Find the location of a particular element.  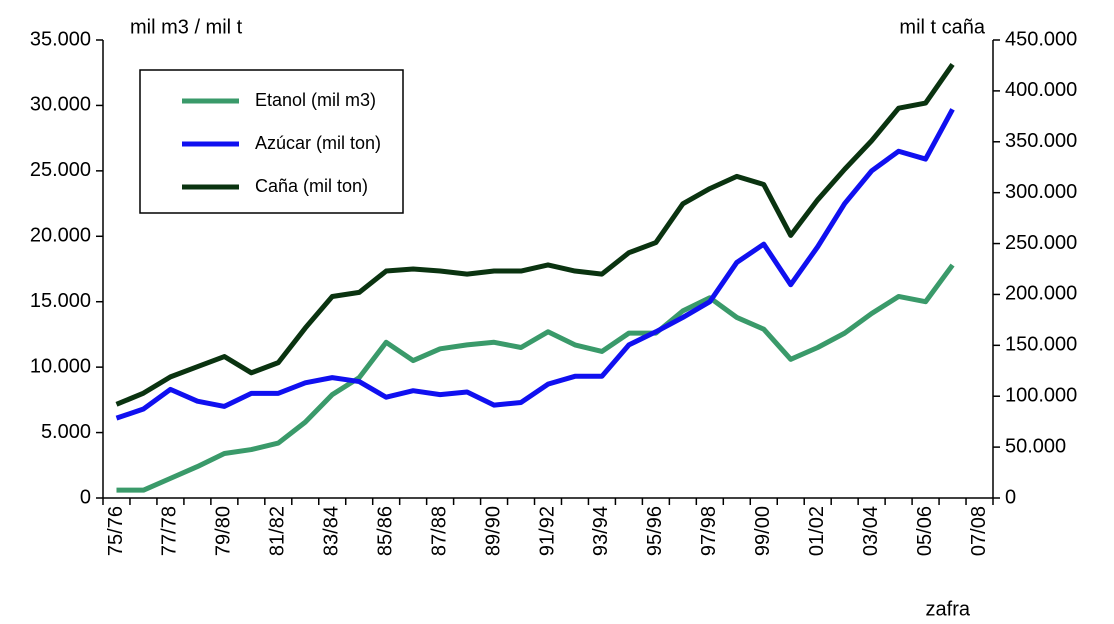

x-tick-label: 79/80 is located at coordinates (224, 531).